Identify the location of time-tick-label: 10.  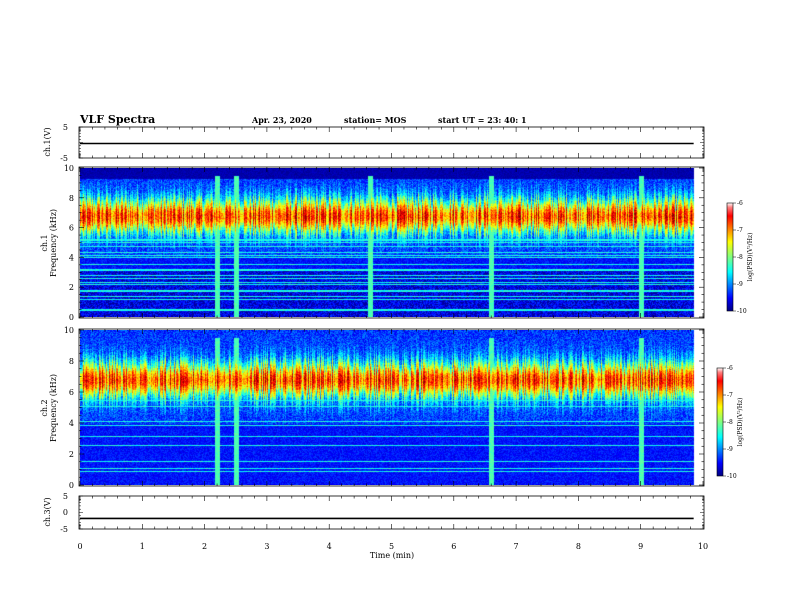
(703, 546).